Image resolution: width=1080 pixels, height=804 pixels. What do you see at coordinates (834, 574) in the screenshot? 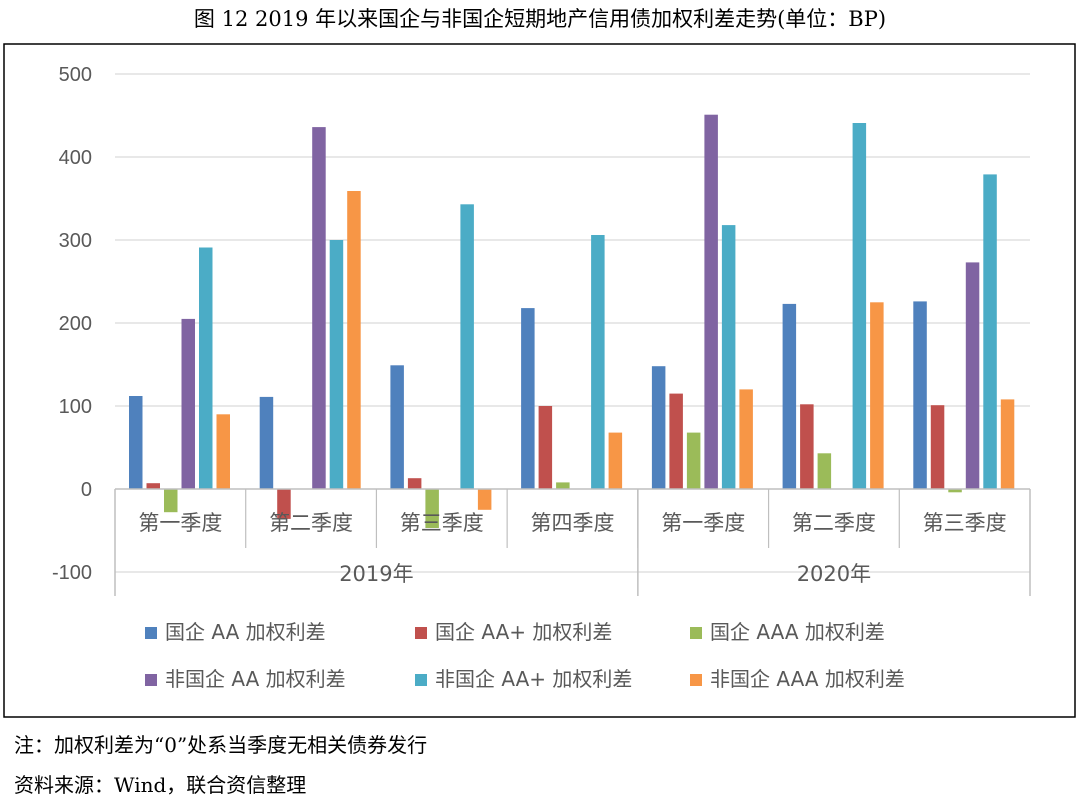
I see `group-label: 2020年` at bounding box center [834, 574].